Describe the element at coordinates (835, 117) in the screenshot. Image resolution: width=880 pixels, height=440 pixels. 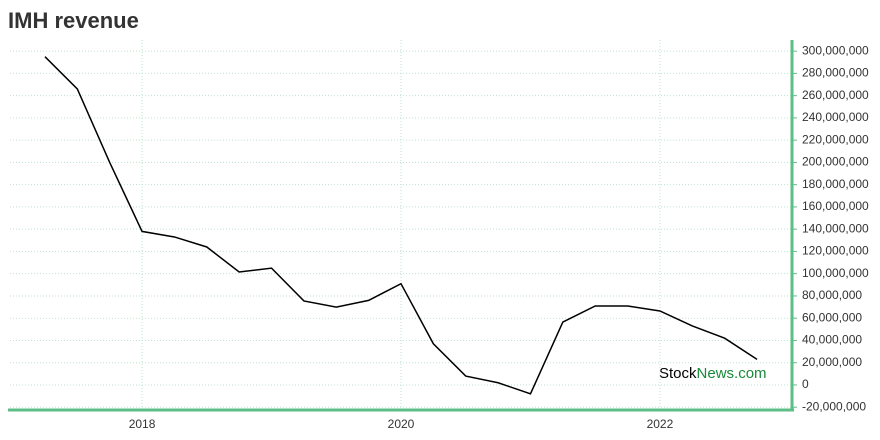
I see `y-tick-label: 240,000,000` at that location.